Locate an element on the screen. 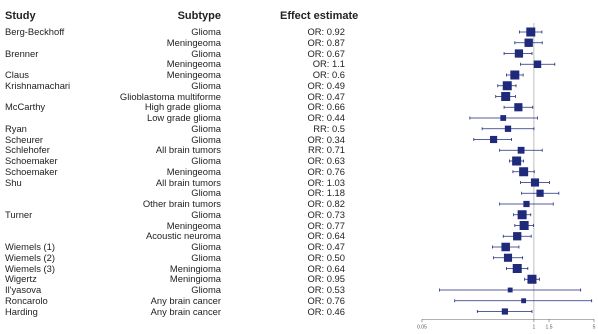 The image size is (598, 334). estimate-label: OR: 0.77 is located at coordinates (326, 225).